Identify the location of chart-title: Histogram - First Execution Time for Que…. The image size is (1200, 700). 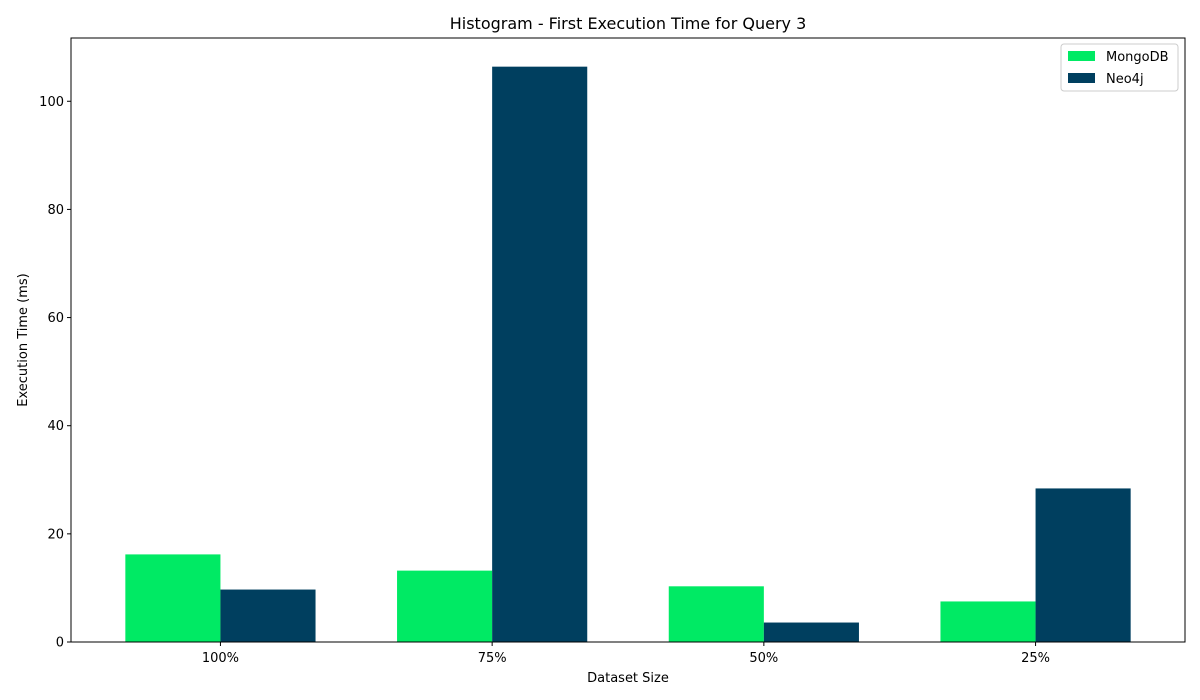
(628, 23).